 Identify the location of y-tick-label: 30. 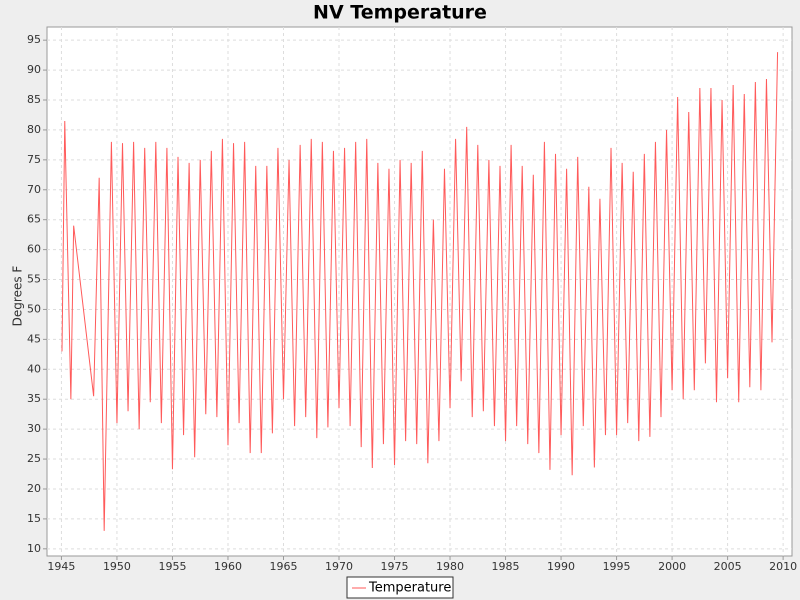
(34, 428).